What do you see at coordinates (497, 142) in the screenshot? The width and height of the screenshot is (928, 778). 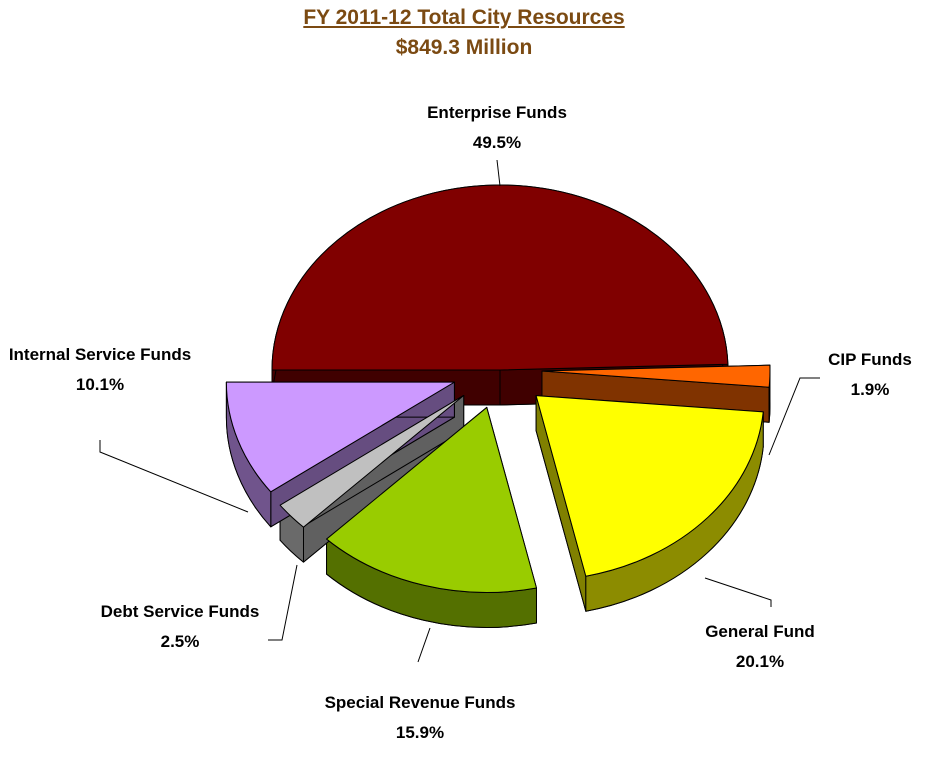 I see `value-label: 49.5%` at bounding box center [497, 142].